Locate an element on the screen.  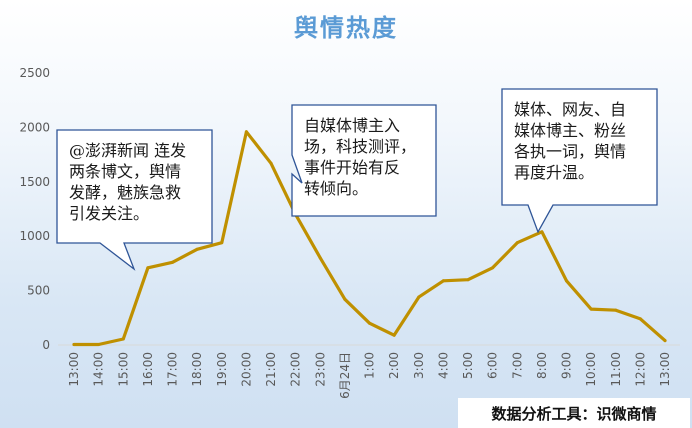
x-tick-label: 8:00 is located at coordinates (542, 365).